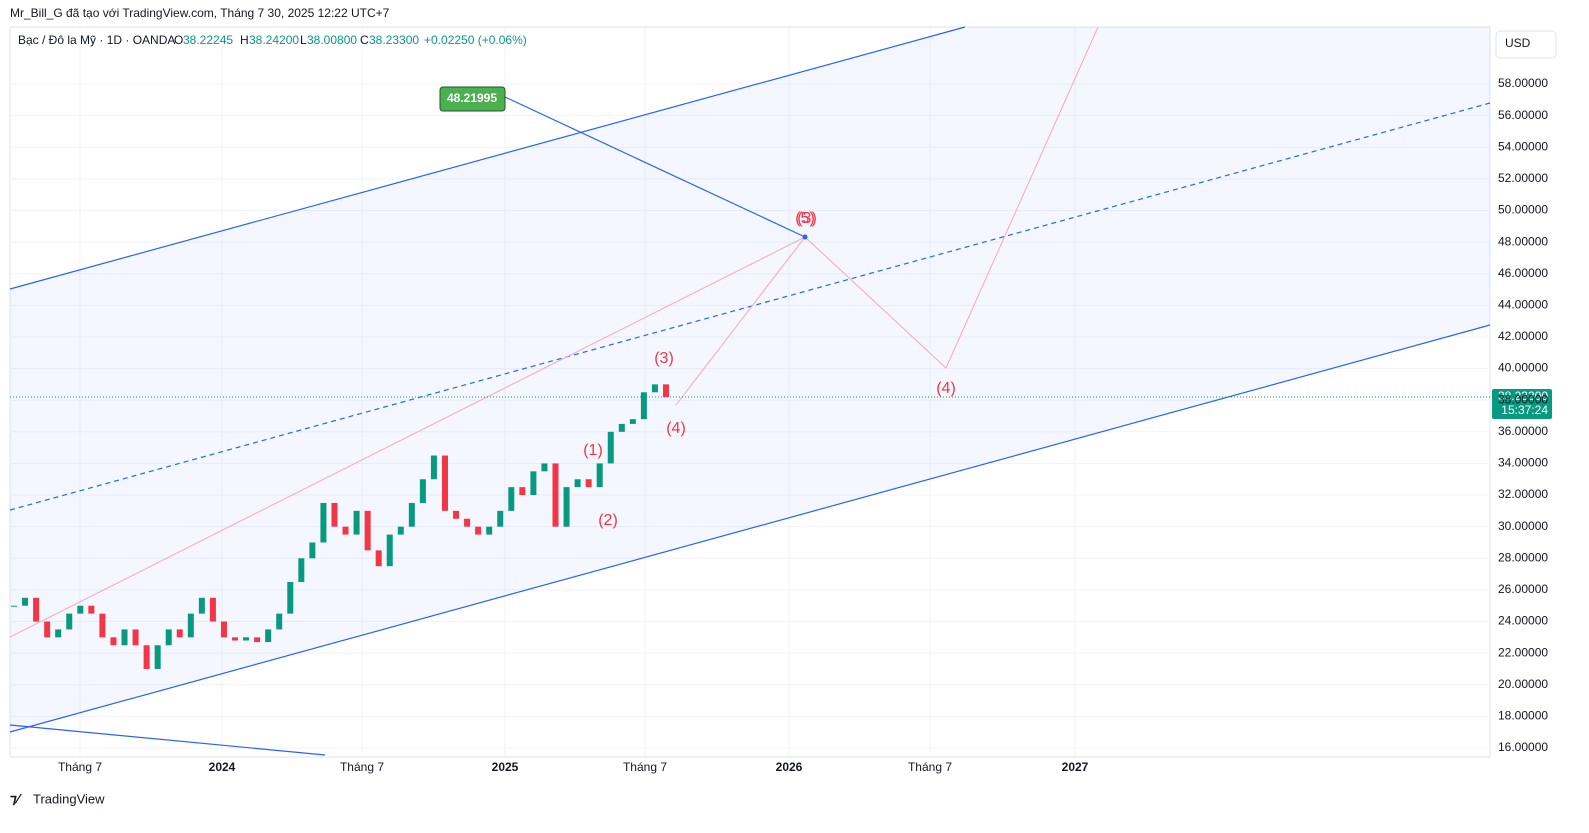 The width and height of the screenshot is (1589, 833). I want to click on symbol: Bạc / Đô la Mỹ · 1D · OANDA, so click(96, 40).